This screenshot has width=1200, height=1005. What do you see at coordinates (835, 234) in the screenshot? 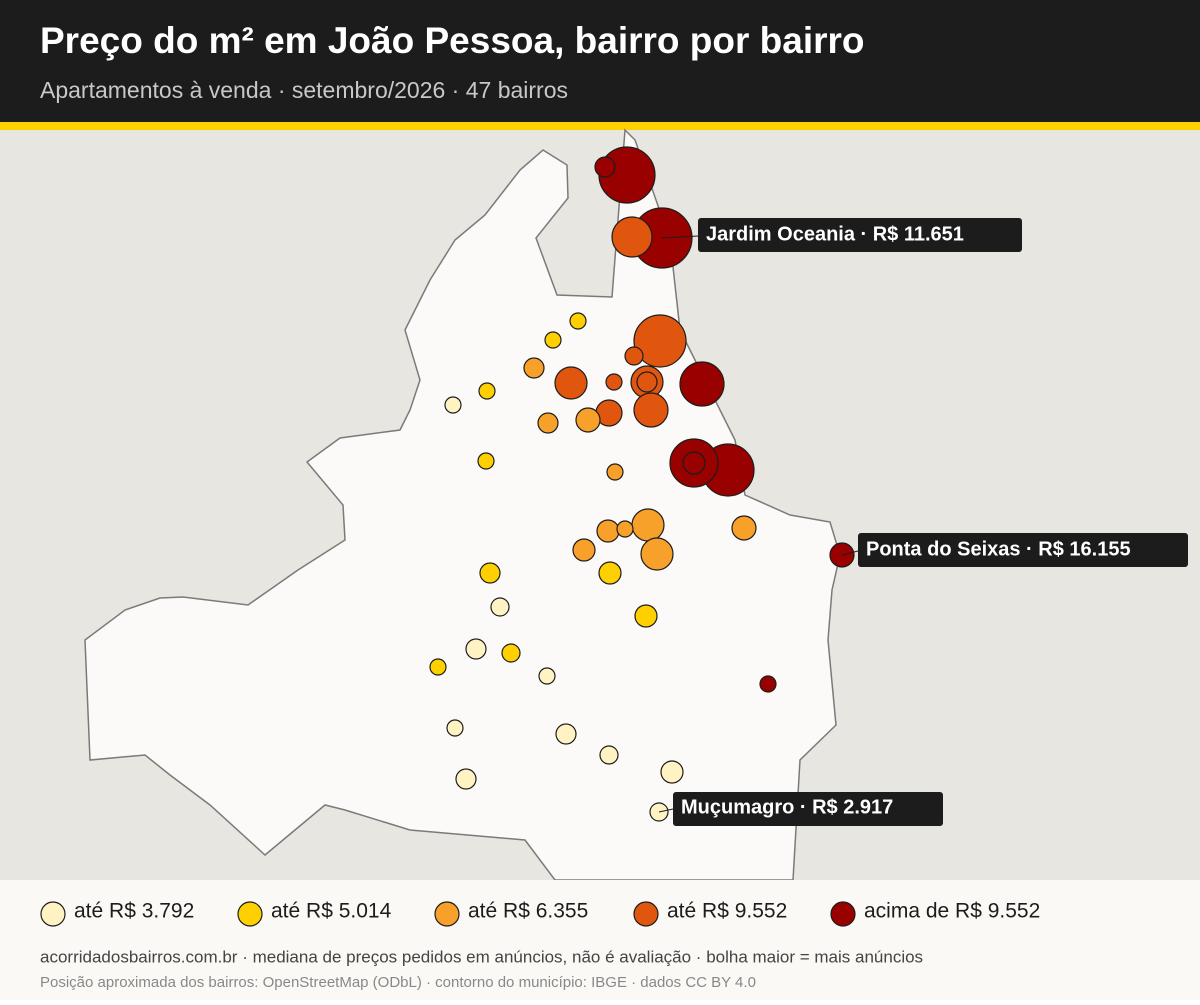
I see `callout-label: Jardim Oceania · R$ 11.651` at bounding box center [835, 234].